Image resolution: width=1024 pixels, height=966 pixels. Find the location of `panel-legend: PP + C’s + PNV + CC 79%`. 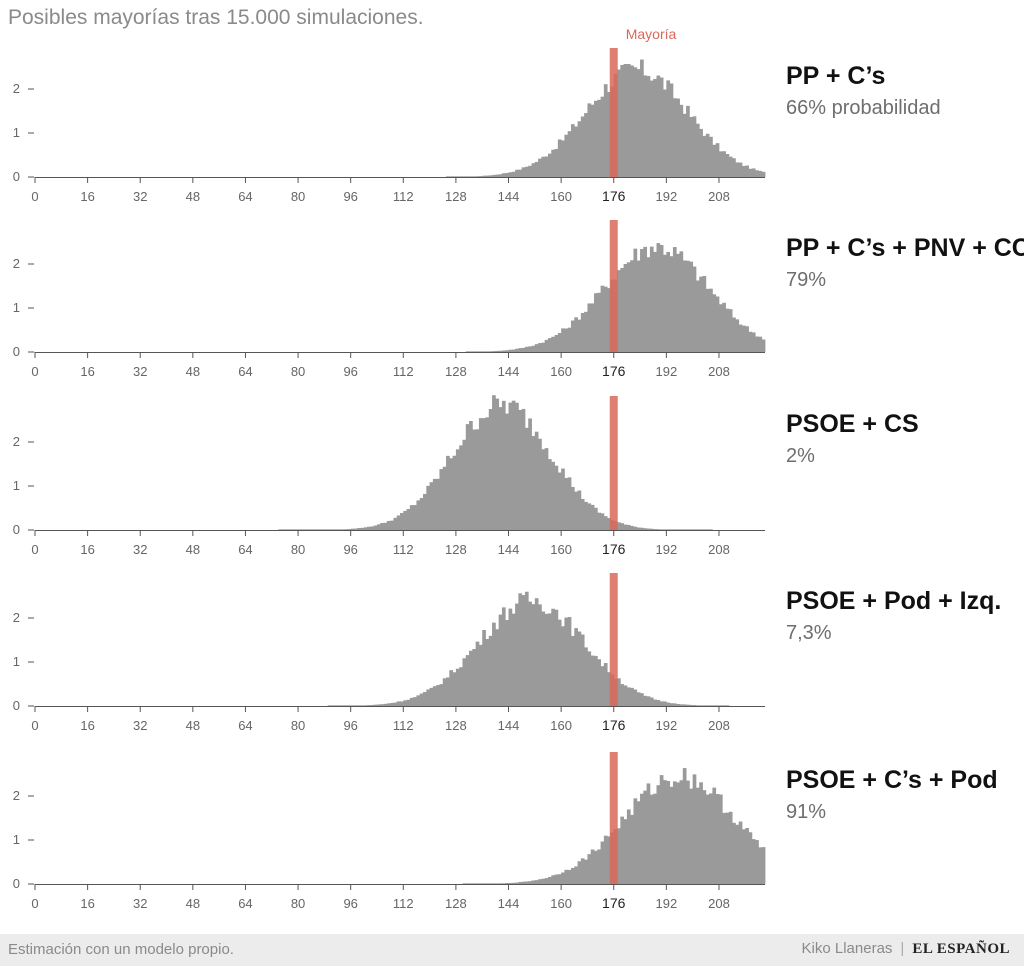

panel-legend: PP + C’s + PNV + CC 79% is located at coordinates (905, 263).